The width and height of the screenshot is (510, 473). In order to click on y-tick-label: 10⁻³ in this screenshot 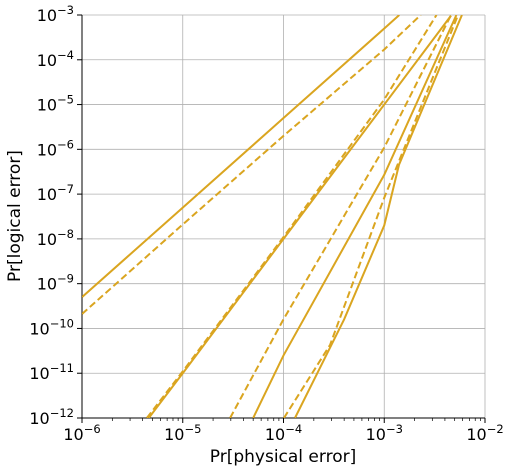, I will do `click(55, 14)`.